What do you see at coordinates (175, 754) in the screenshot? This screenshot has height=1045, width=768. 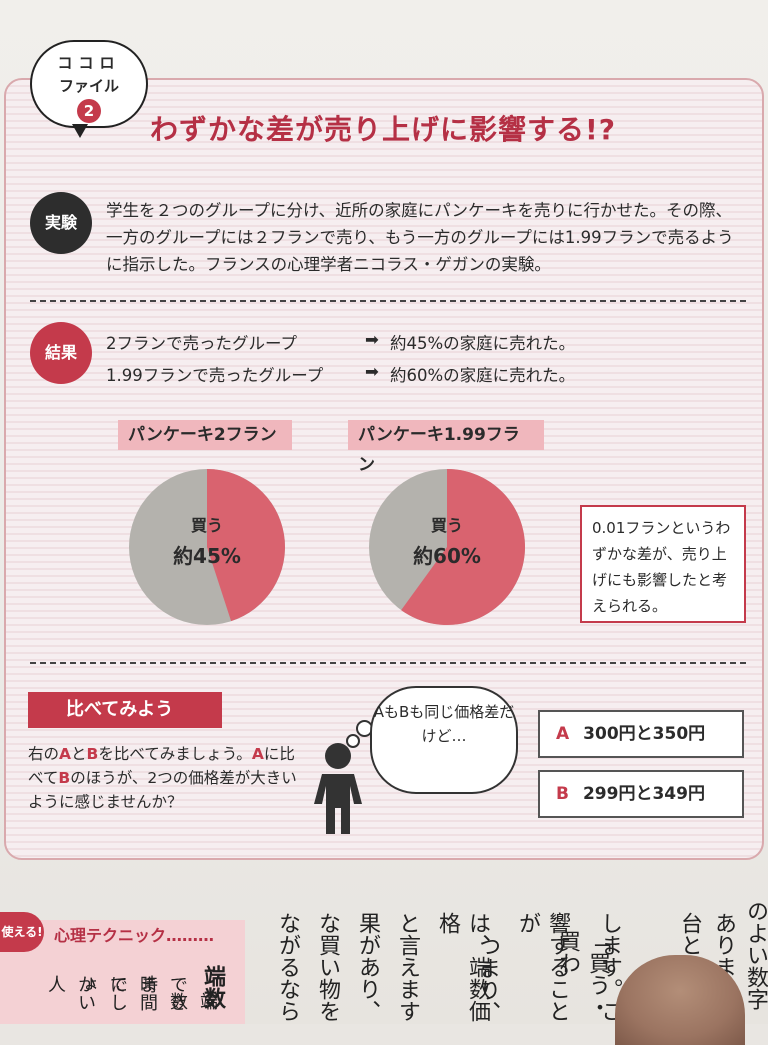 I see `compare-text-part: を比べてみましょう。` at bounding box center [175, 754].